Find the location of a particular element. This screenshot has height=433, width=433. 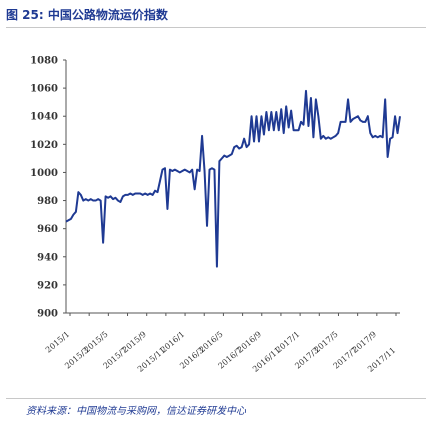

y-tick-label: 1080 is located at coordinates (44, 61).